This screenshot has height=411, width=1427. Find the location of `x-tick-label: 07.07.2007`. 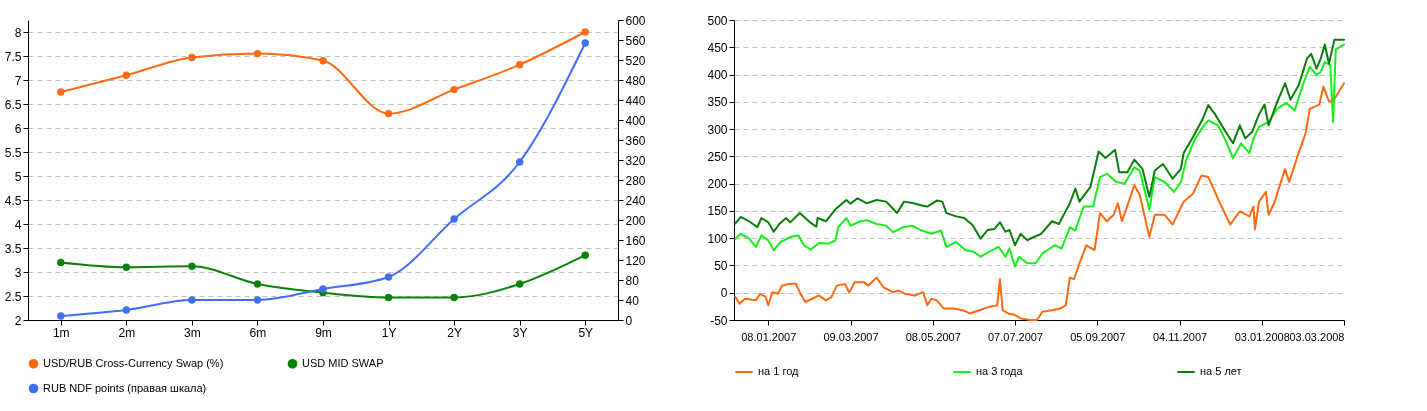

x-tick-label: 07.07.2007 is located at coordinates (1015, 336).